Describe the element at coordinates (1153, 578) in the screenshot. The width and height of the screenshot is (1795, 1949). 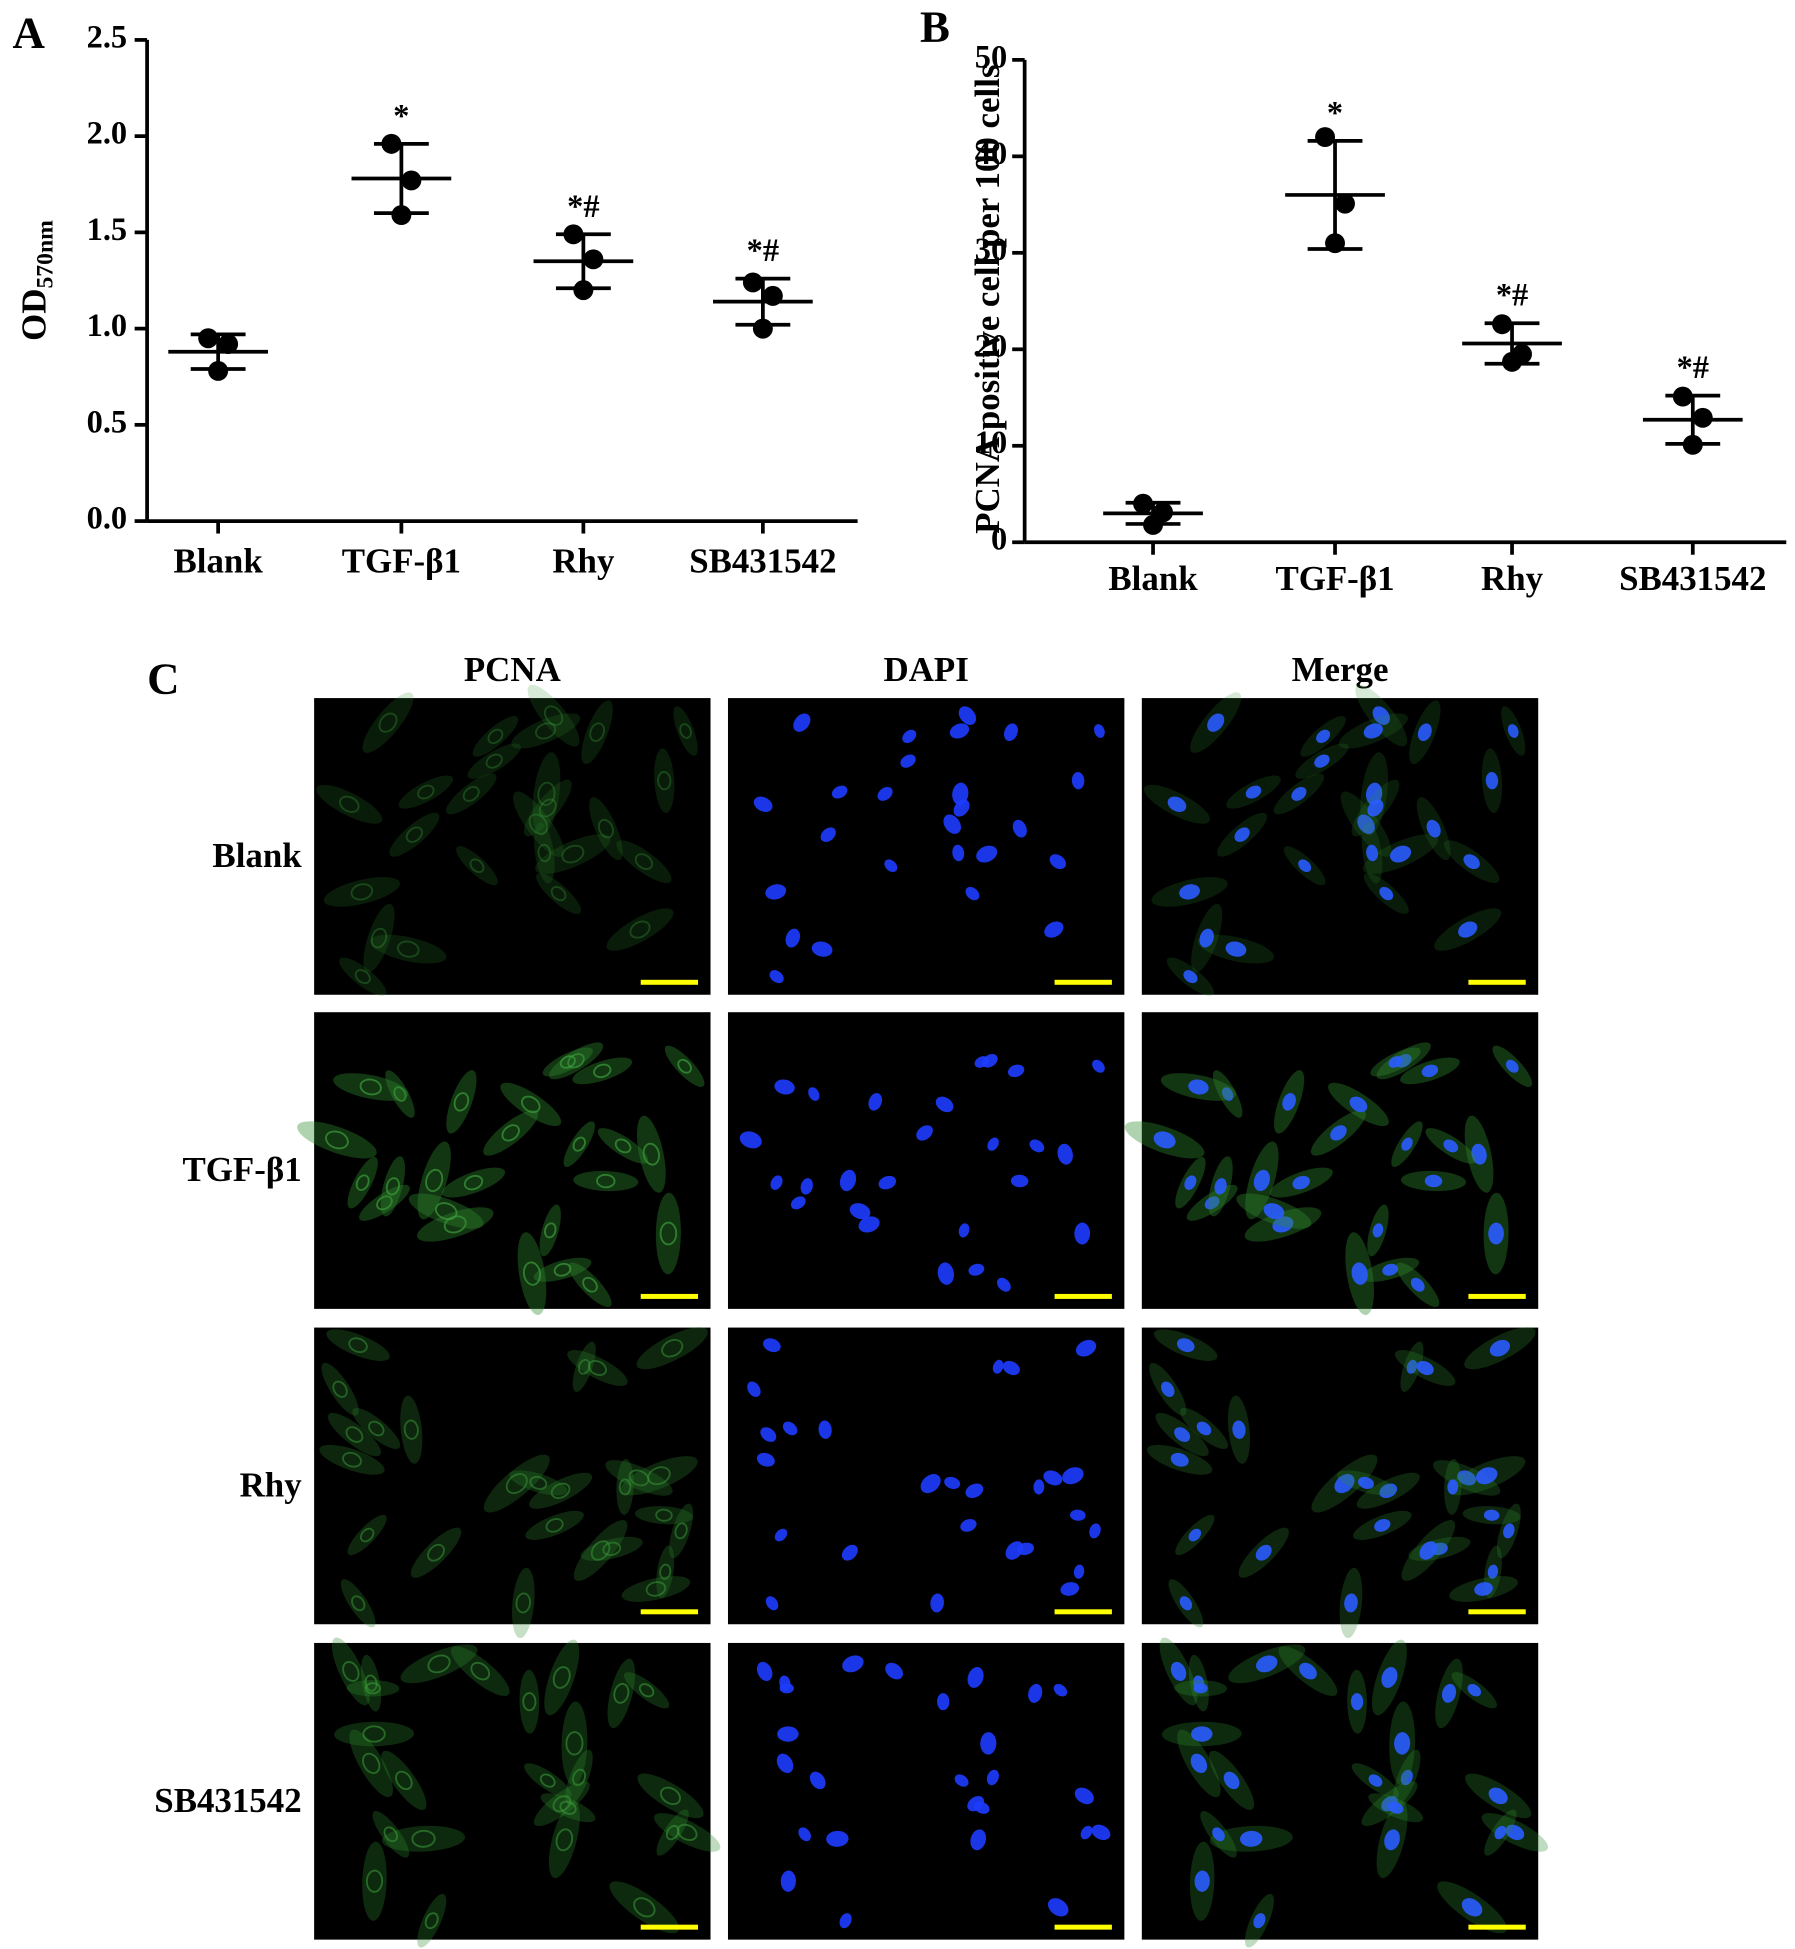
I see `x-tick-label: Blank` at that location.